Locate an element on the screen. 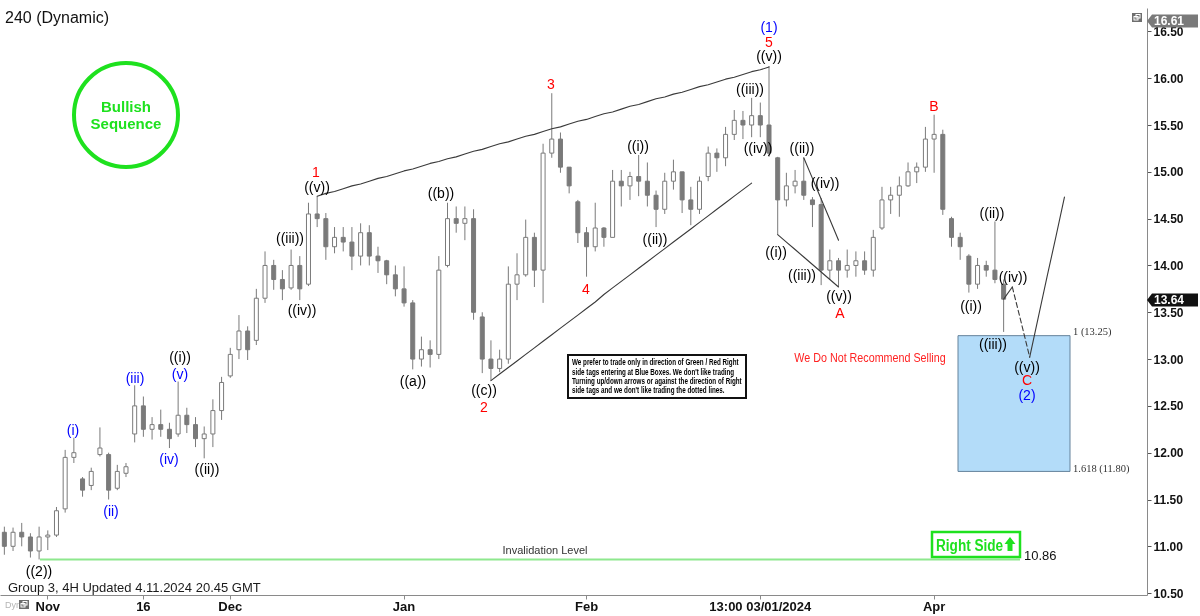 The width and height of the screenshot is (1200, 616). annotation: B is located at coordinates (934, 106).